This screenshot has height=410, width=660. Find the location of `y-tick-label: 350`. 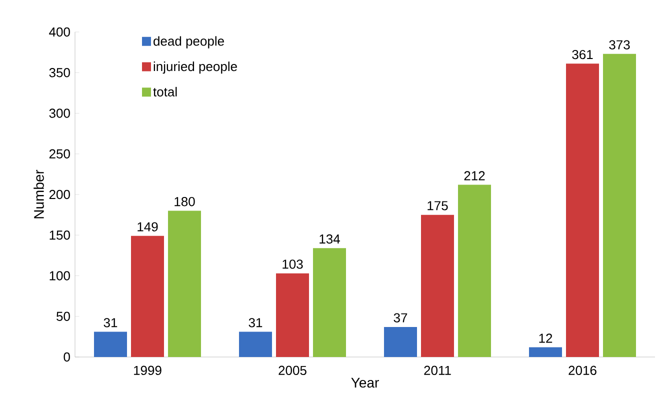

y-tick-label: 350 is located at coordinates (59, 73).